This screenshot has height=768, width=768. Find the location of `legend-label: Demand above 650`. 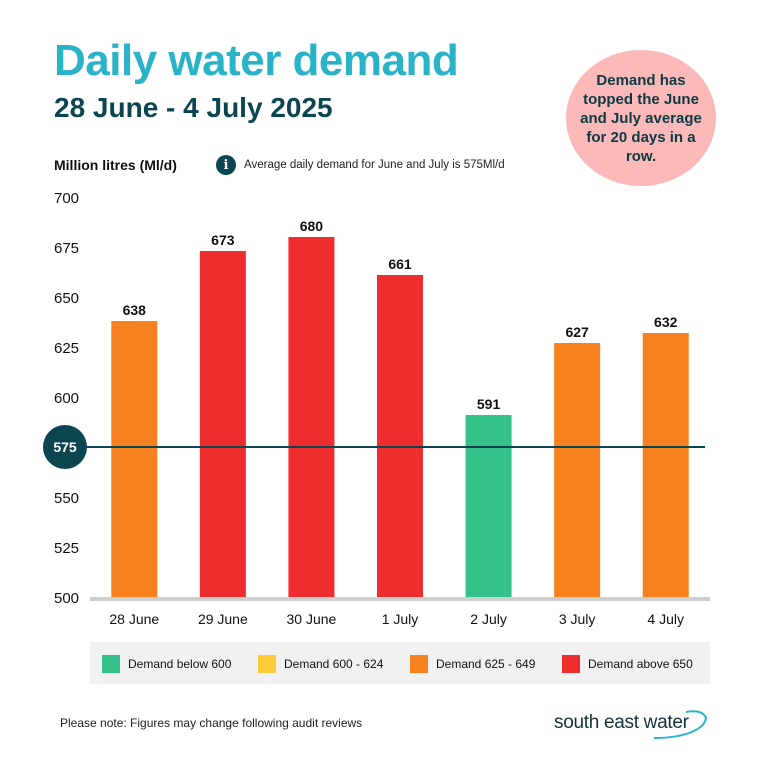

legend-label: Demand above 650 is located at coordinates (640, 664).